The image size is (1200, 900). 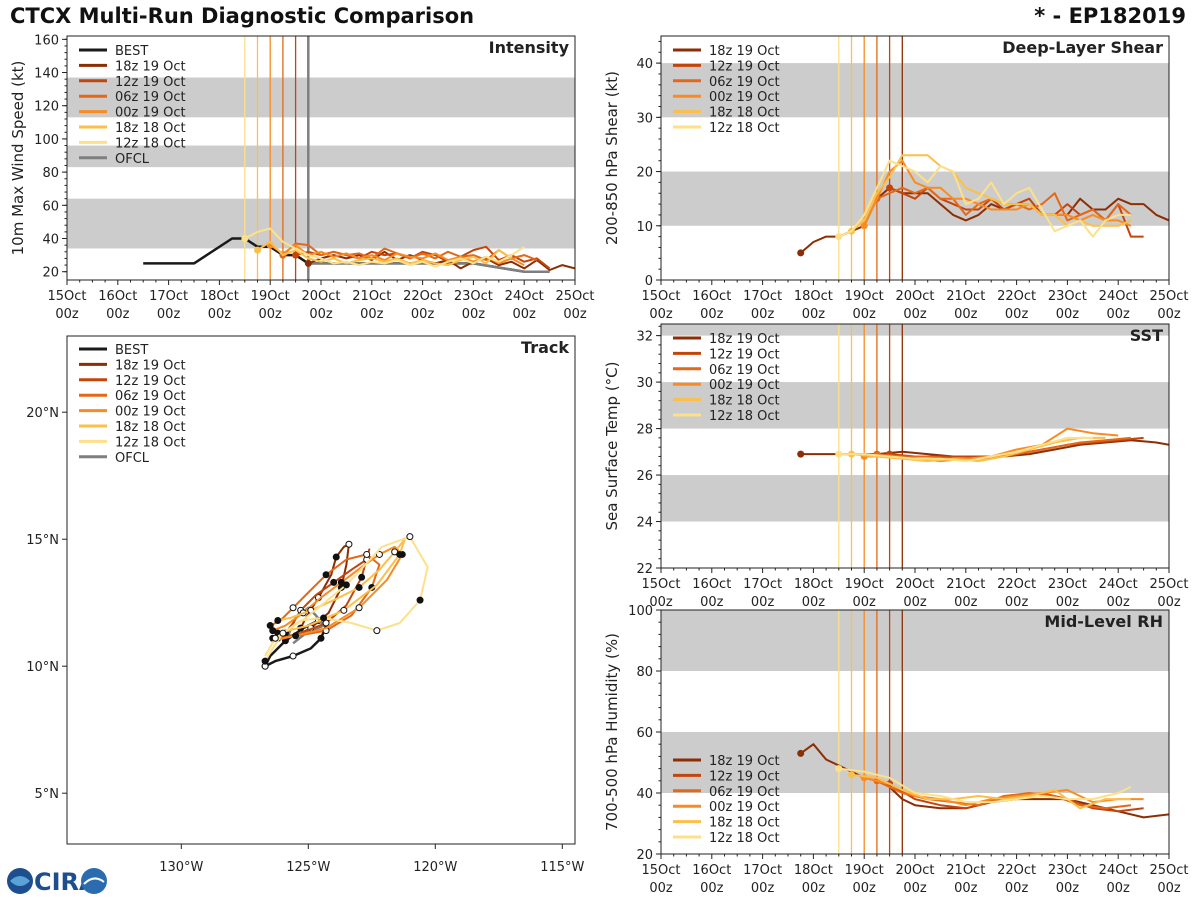 I want to click on y-tick-label: 5°N, so click(x=47, y=794).